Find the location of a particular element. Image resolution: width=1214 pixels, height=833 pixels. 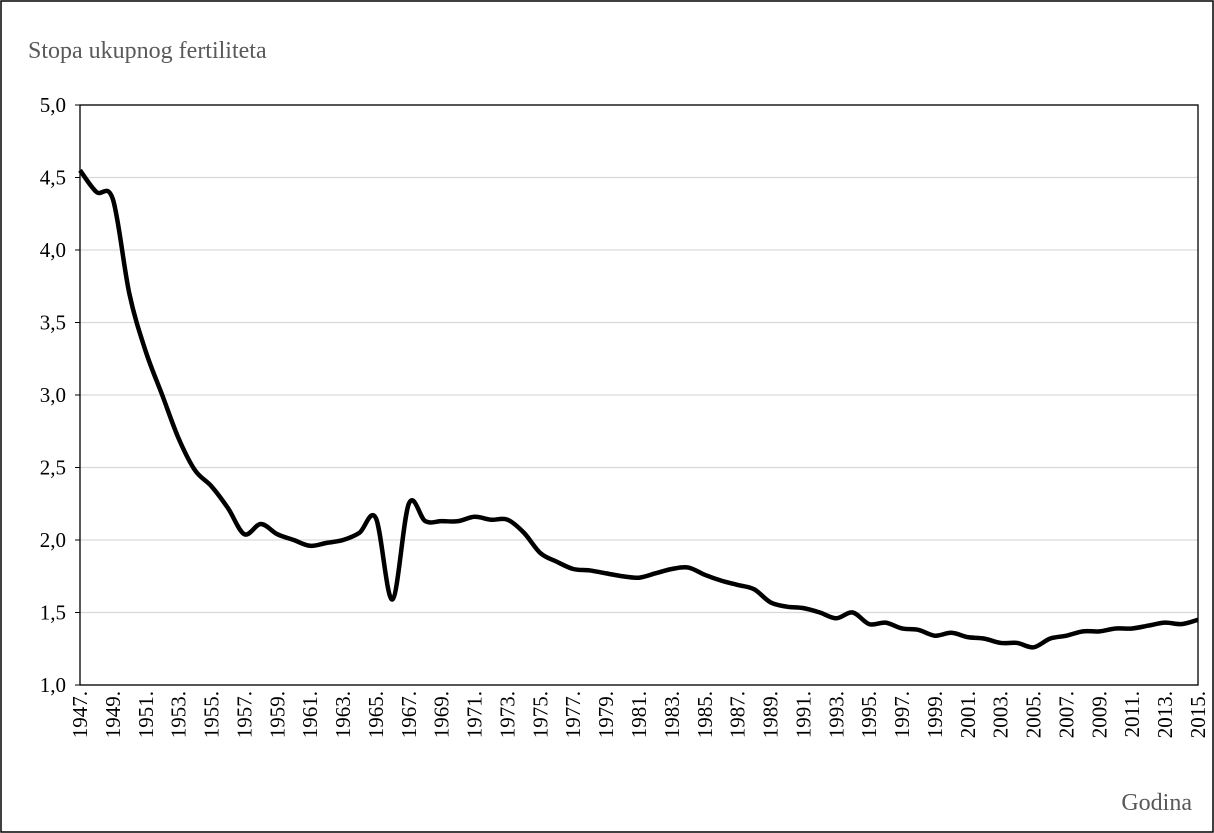

x-tick-label: 1965. is located at coordinates (376, 714).